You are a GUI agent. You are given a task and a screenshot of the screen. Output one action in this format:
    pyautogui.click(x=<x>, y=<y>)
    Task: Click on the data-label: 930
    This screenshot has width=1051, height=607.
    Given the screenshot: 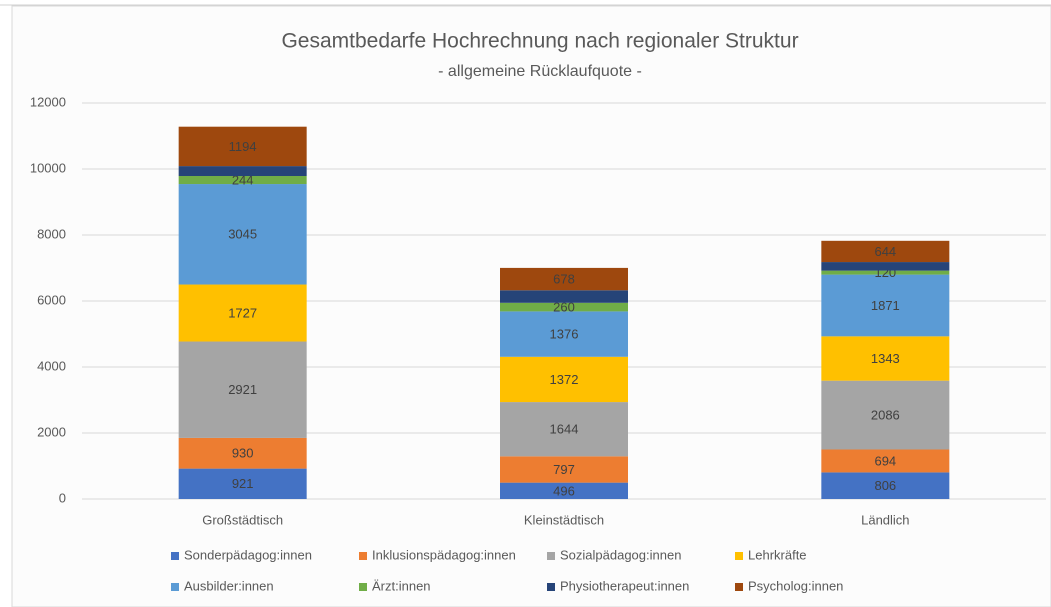 What is the action you would take?
    pyautogui.click(x=243, y=453)
    